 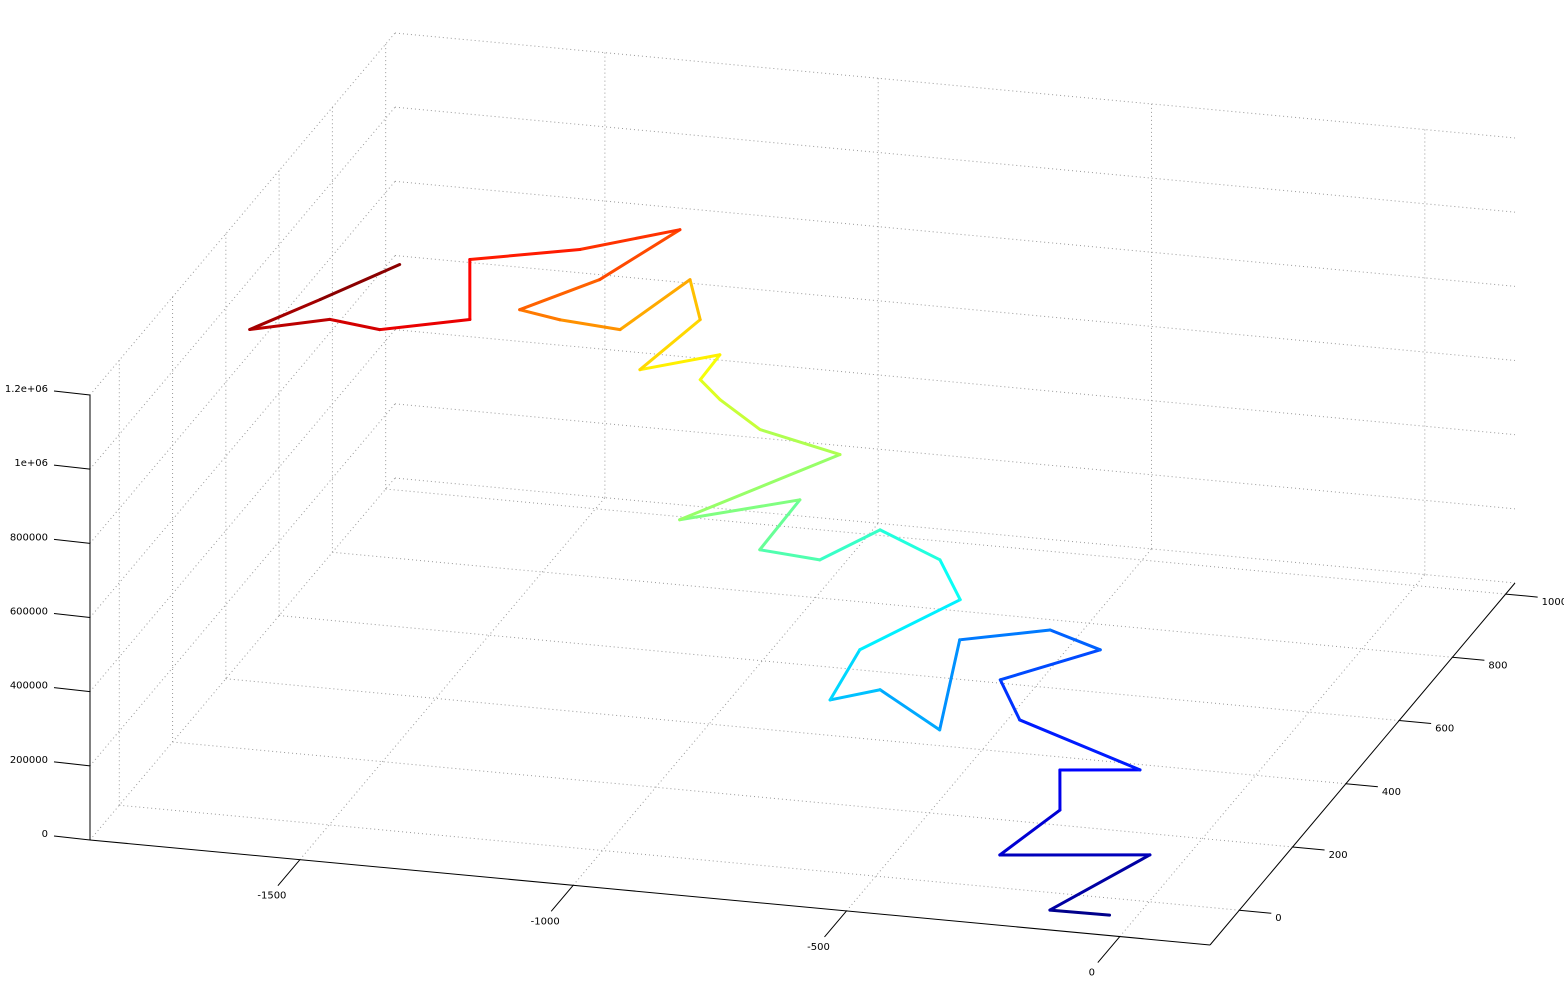 I want to click on x-tick-label: -1500, so click(x=271, y=896).